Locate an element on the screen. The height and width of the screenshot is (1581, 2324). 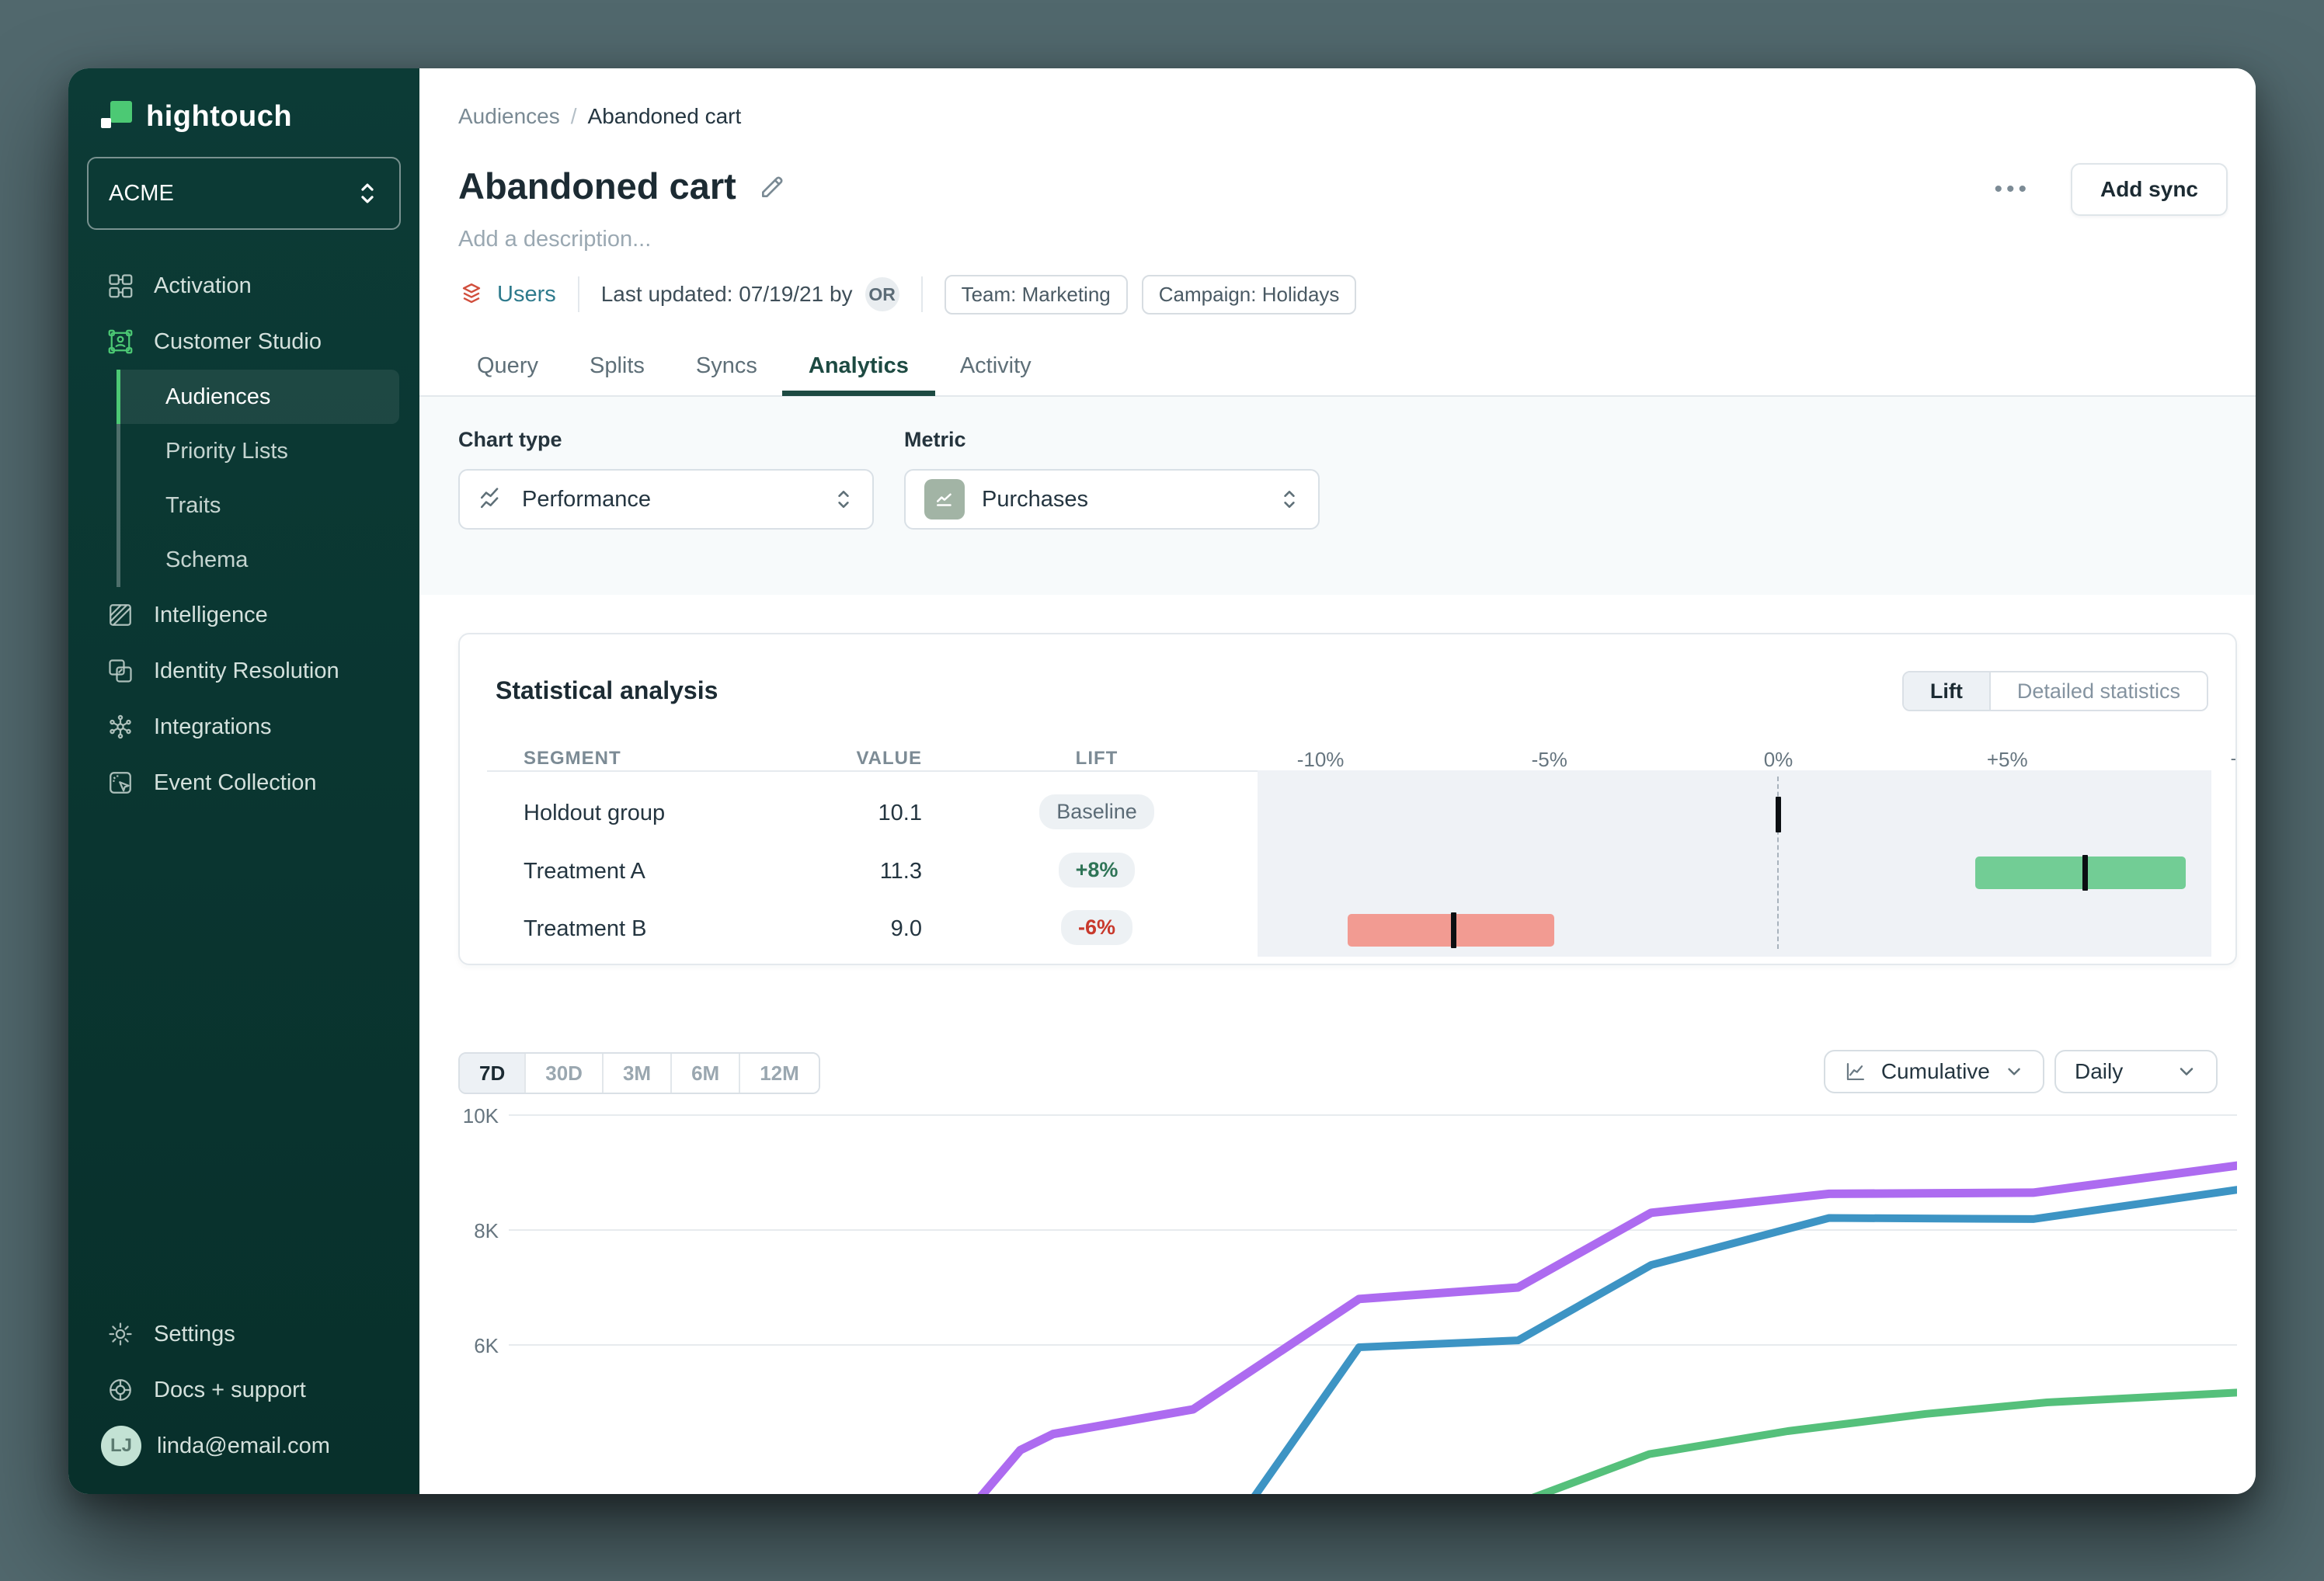
tag-campaign: Campaign: Holidays is located at coordinates (1249, 294).